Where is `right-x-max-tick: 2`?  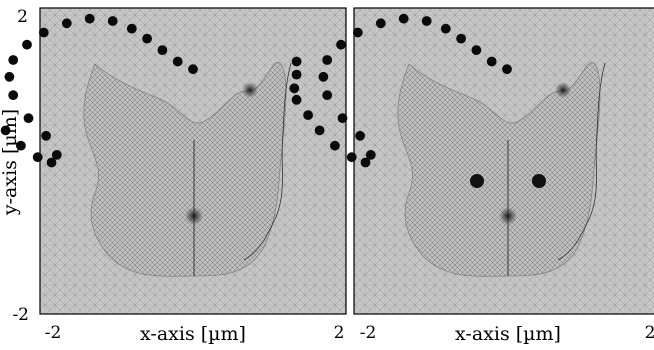 right-x-max-tick: 2 is located at coordinates (649, 333).